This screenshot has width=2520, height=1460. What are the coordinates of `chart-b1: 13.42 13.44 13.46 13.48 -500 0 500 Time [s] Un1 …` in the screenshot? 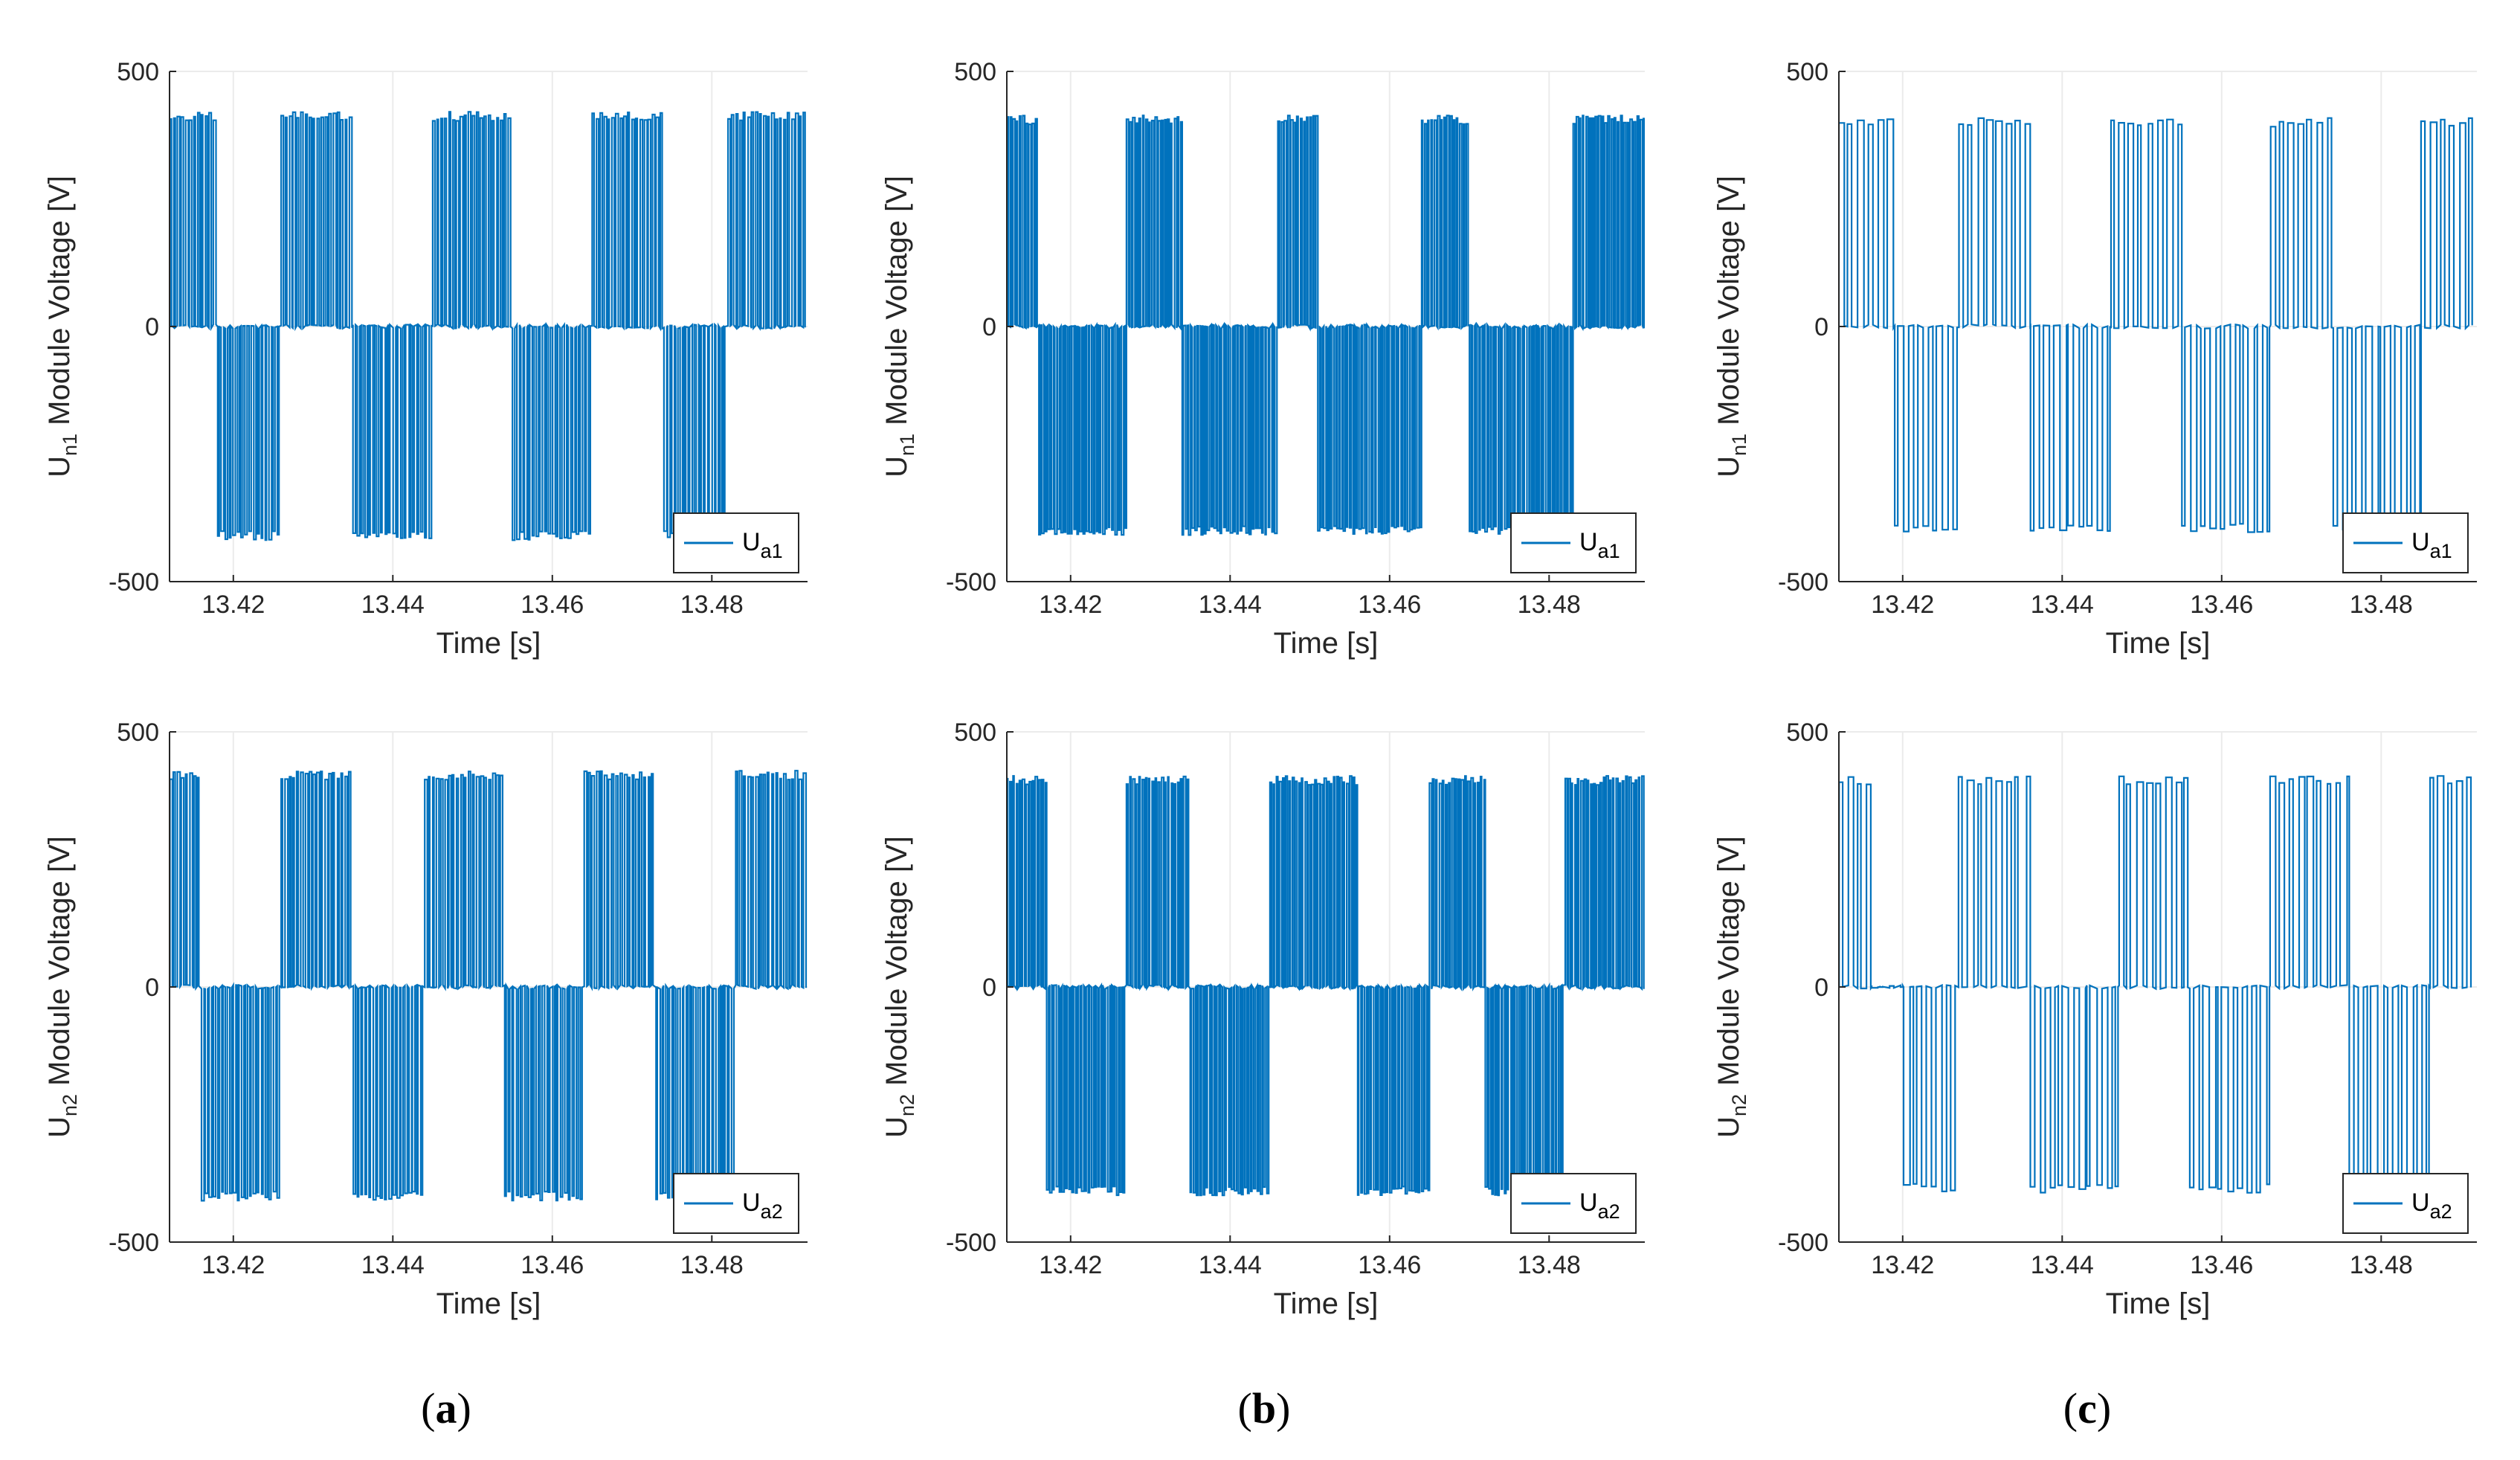 It's located at (1262, 359).